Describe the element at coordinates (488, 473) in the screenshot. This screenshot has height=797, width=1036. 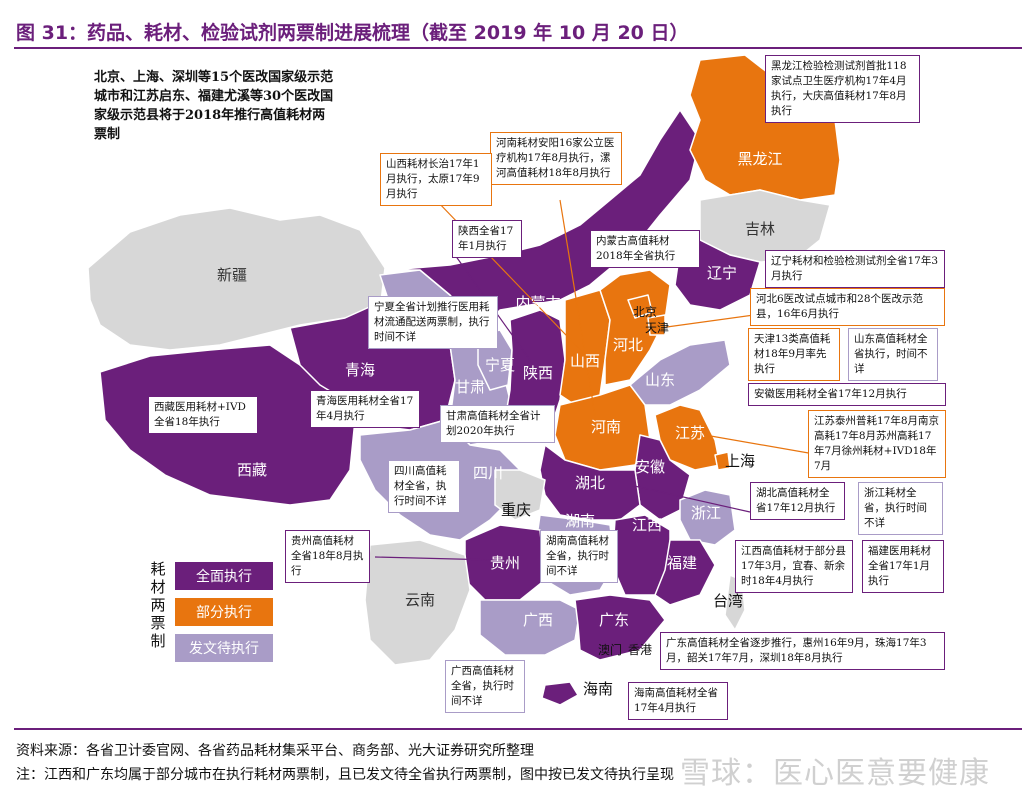
I see `label-sichuan: 四川` at that location.